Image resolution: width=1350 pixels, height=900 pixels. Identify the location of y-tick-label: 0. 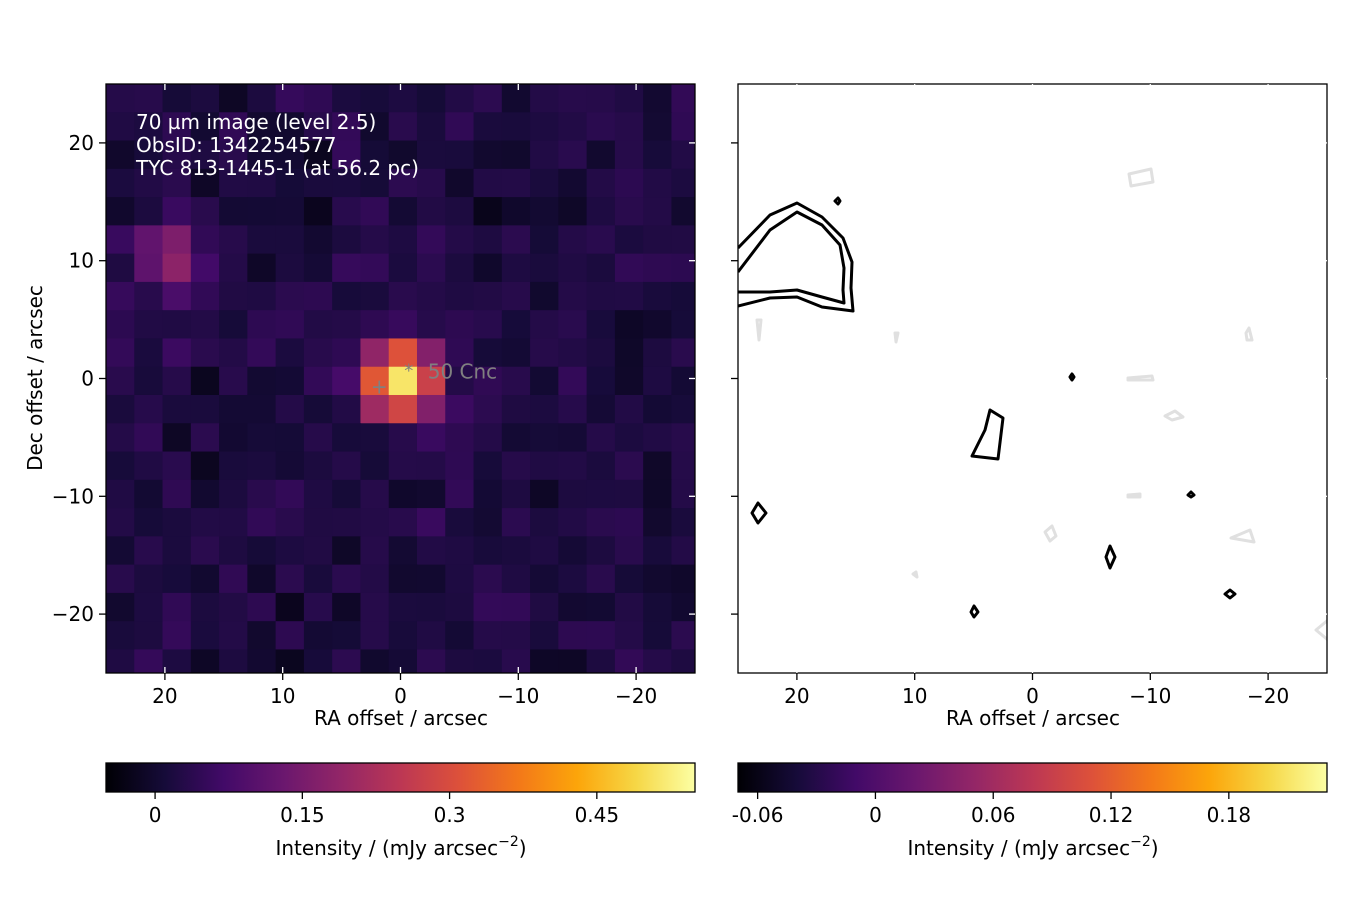
(87, 379).